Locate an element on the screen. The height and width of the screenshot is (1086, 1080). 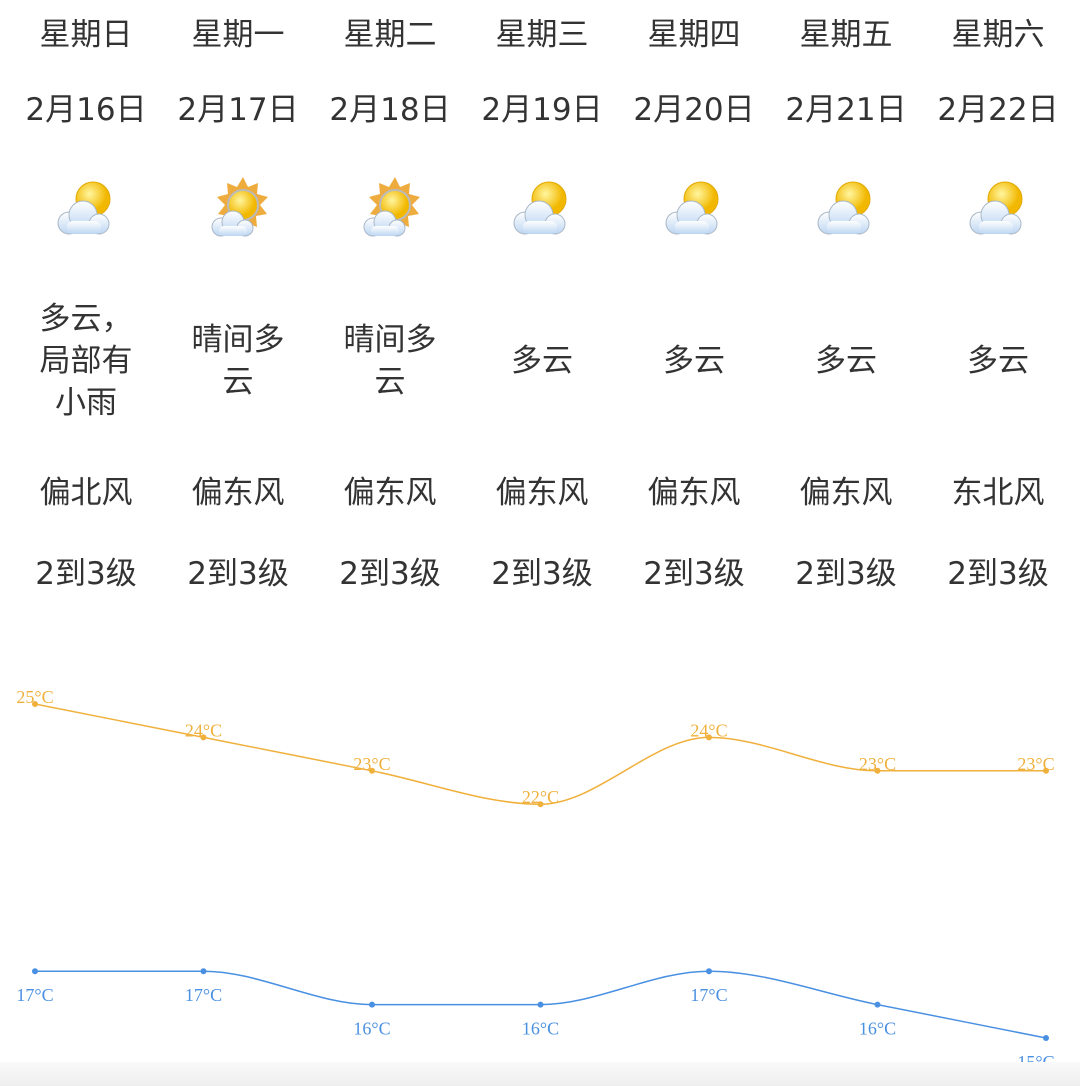
date-label: 2月22日 is located at coordinates (998, 110).